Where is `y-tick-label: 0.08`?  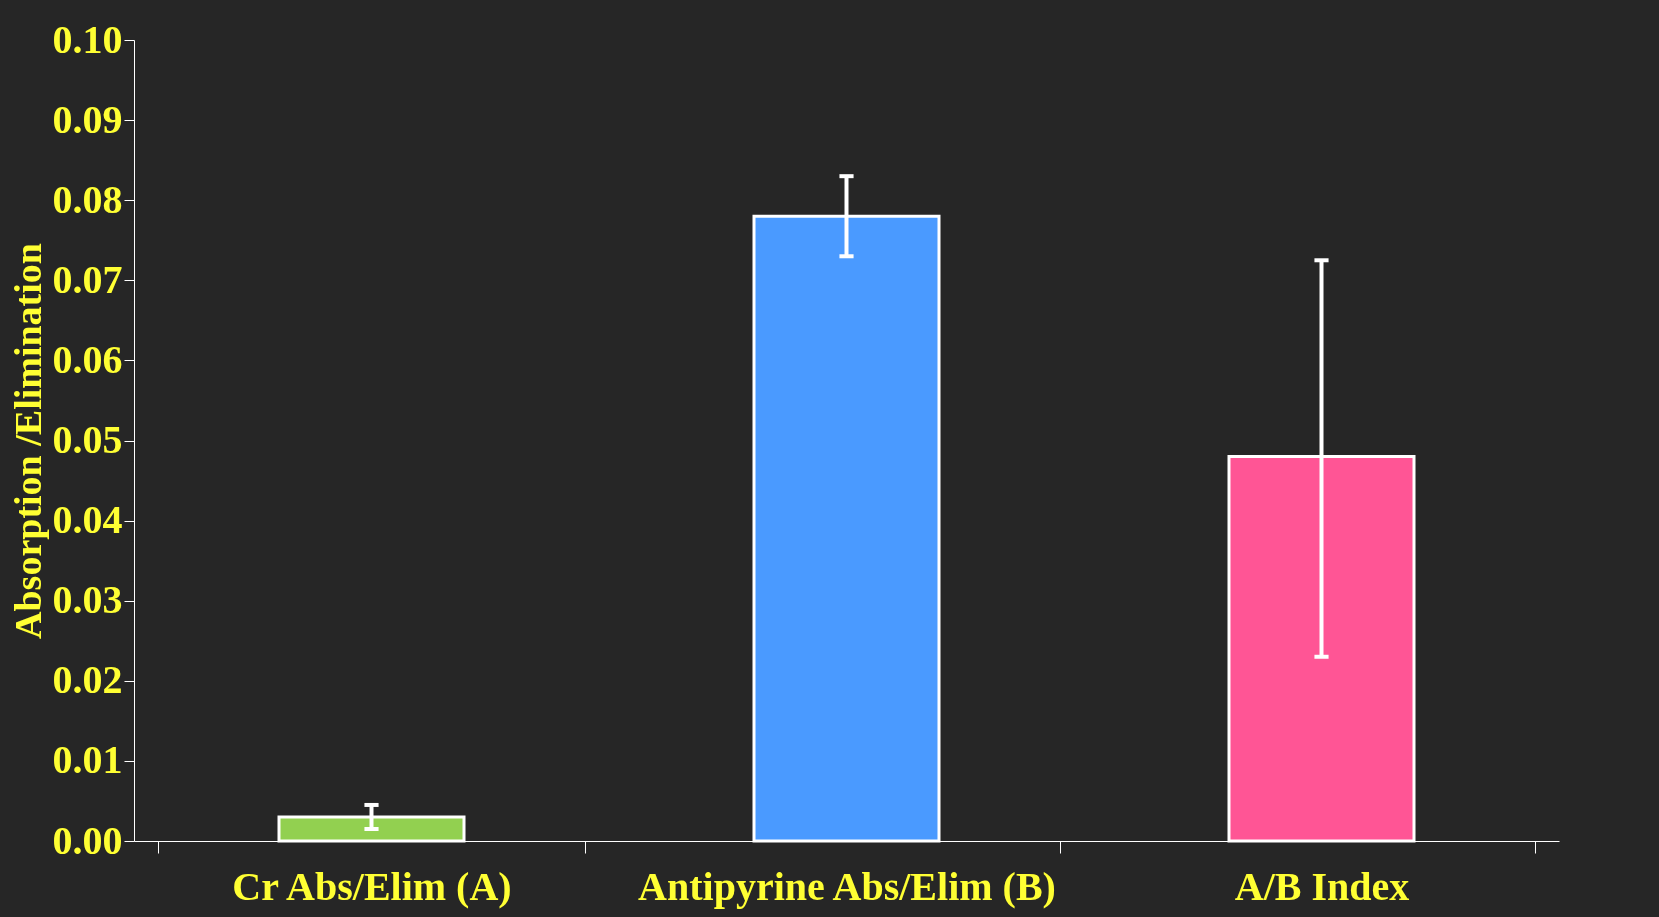
y-tick-label: 0.08 is located at coordinates (87, 199).